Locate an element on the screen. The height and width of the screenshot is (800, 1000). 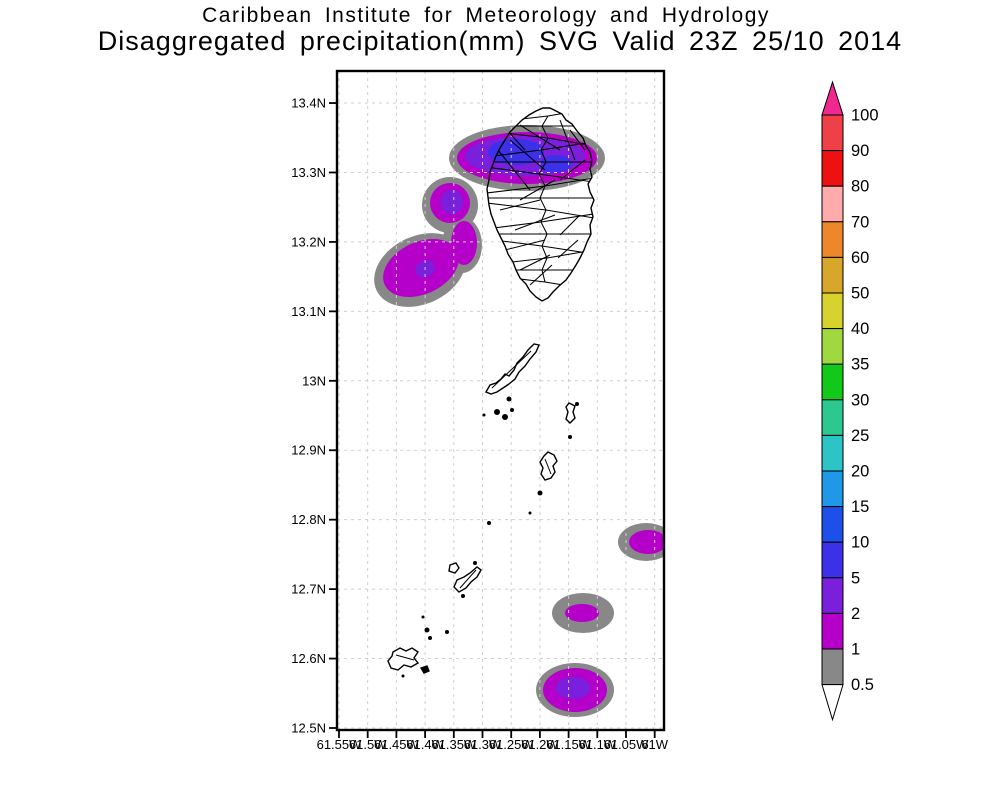
colorbar-label: 80 is located at coordinates (860, 187).